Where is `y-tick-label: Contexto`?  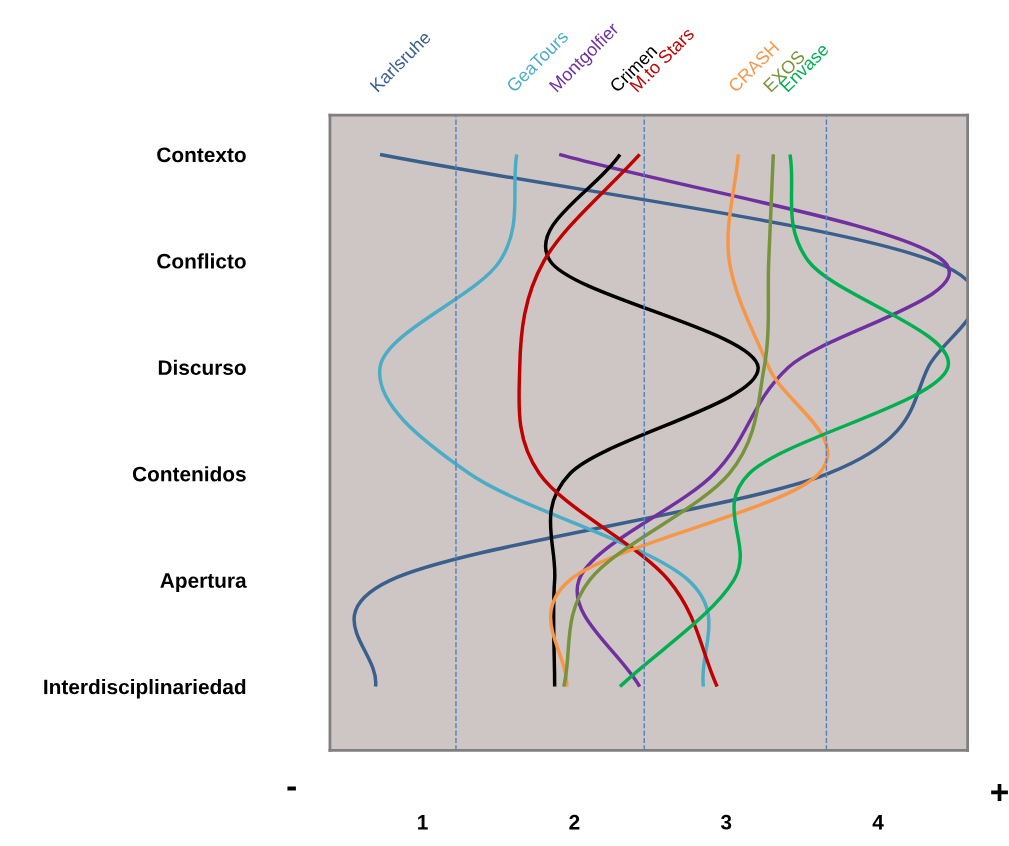
y-tick-label: Contexto is located at coordinates (201, 155).